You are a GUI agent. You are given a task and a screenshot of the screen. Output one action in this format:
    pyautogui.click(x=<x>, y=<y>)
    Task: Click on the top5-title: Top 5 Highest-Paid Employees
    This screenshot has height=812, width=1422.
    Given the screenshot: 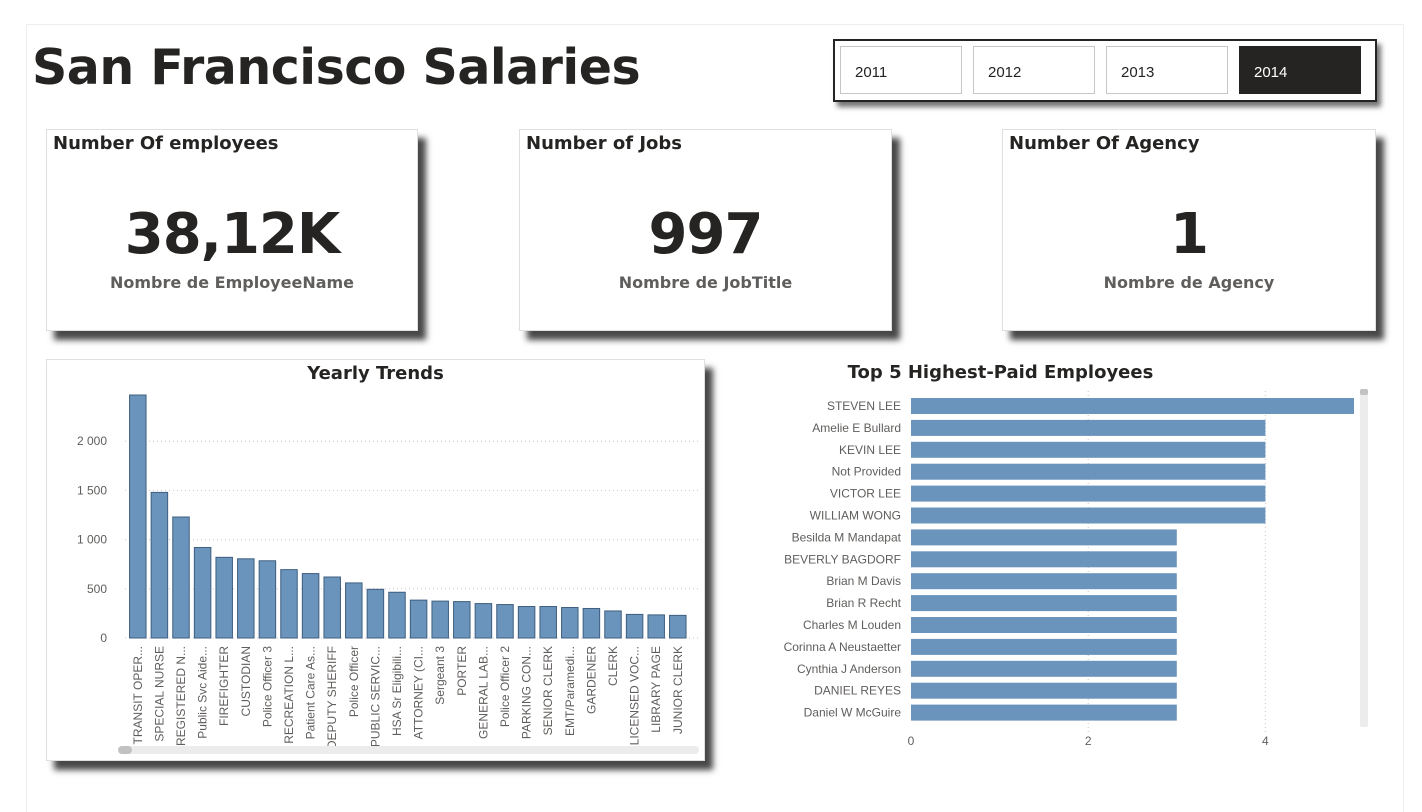 What is the action you would take?
    pyautogui.click(x=1000, y=372)
    